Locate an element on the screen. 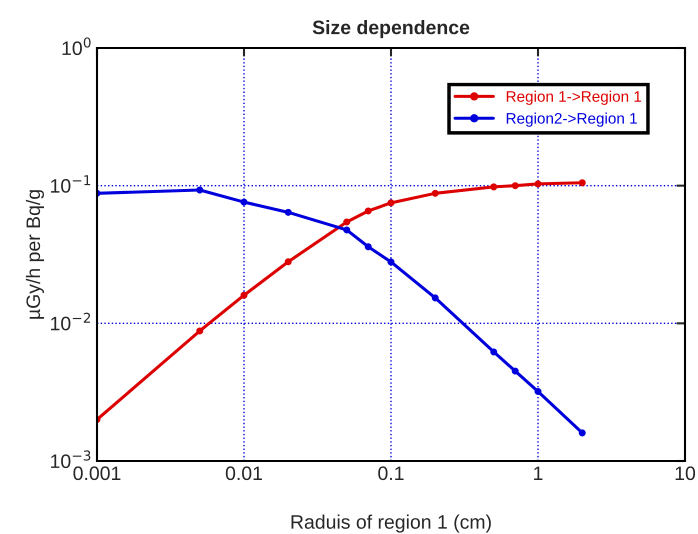  y-tick-label: 10$^{−2}$ is located at coordinates (70, 321).